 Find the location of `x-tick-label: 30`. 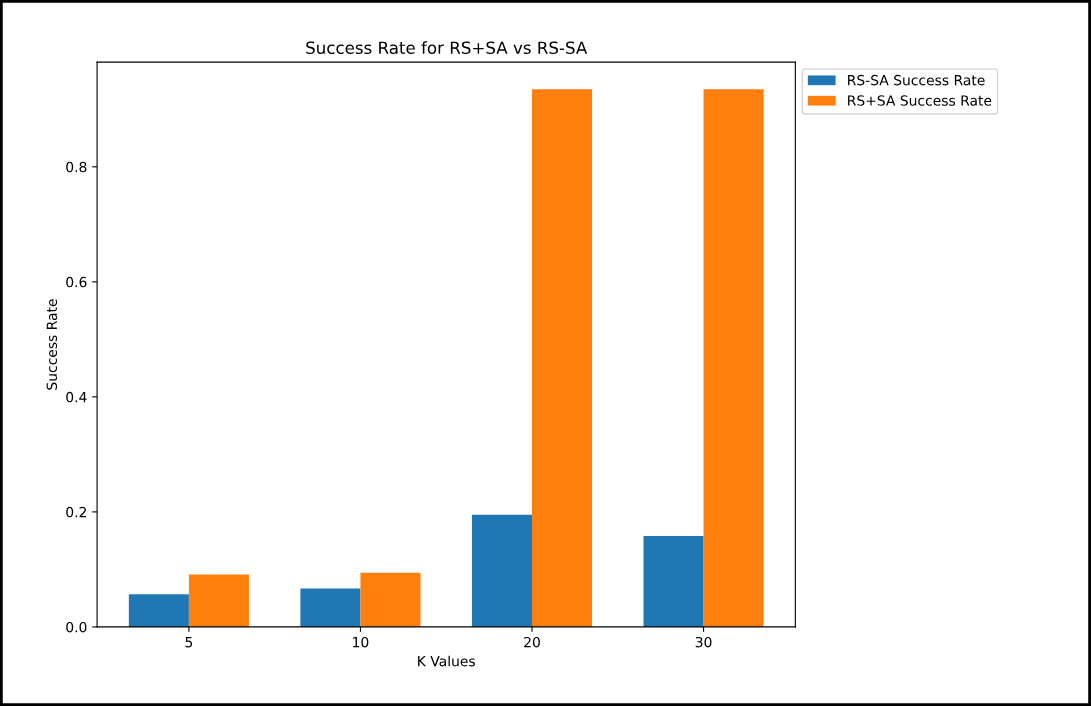

x-tick-label: 30 is located at coordinates (703, 642).